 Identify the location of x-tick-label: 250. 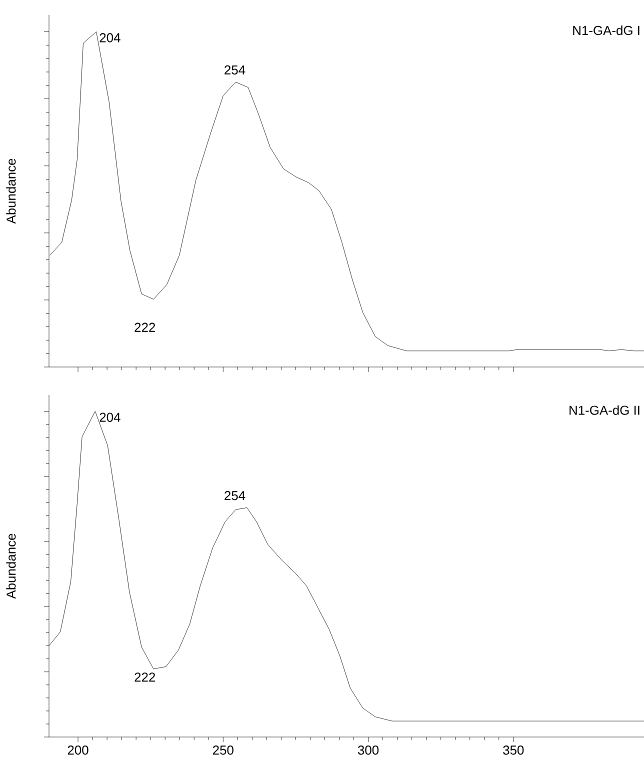
(223, 750).